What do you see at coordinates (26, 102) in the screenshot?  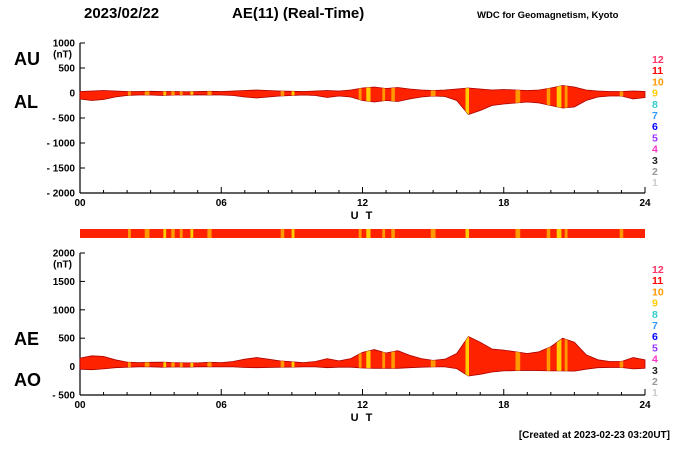 I see `svg-text: AL` at bounding box center [26, 102].